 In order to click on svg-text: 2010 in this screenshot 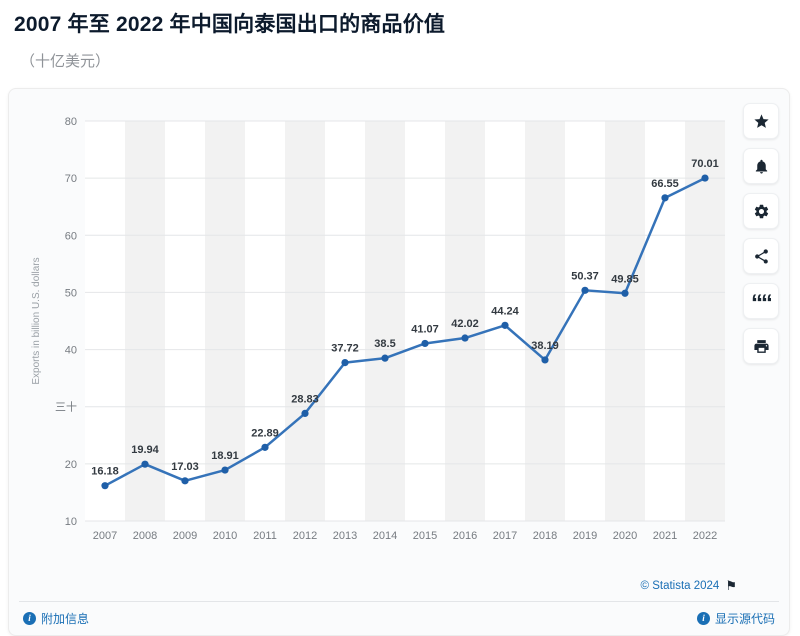, I will do `click(225, 536)`.